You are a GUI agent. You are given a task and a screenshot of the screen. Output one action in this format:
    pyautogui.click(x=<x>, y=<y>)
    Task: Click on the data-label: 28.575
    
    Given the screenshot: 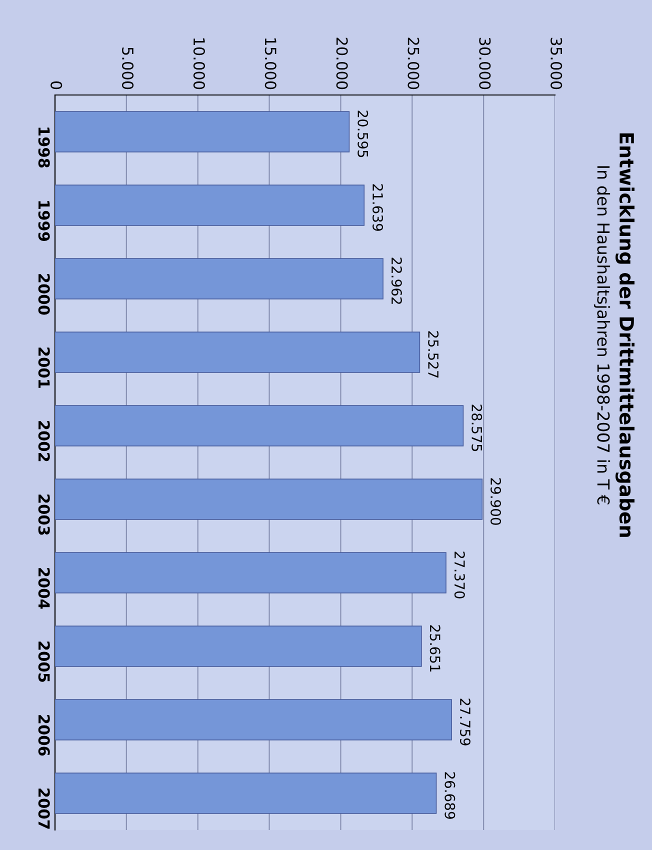 What is the action you would take?
    pyautogui.click(x=477, y=428)
    